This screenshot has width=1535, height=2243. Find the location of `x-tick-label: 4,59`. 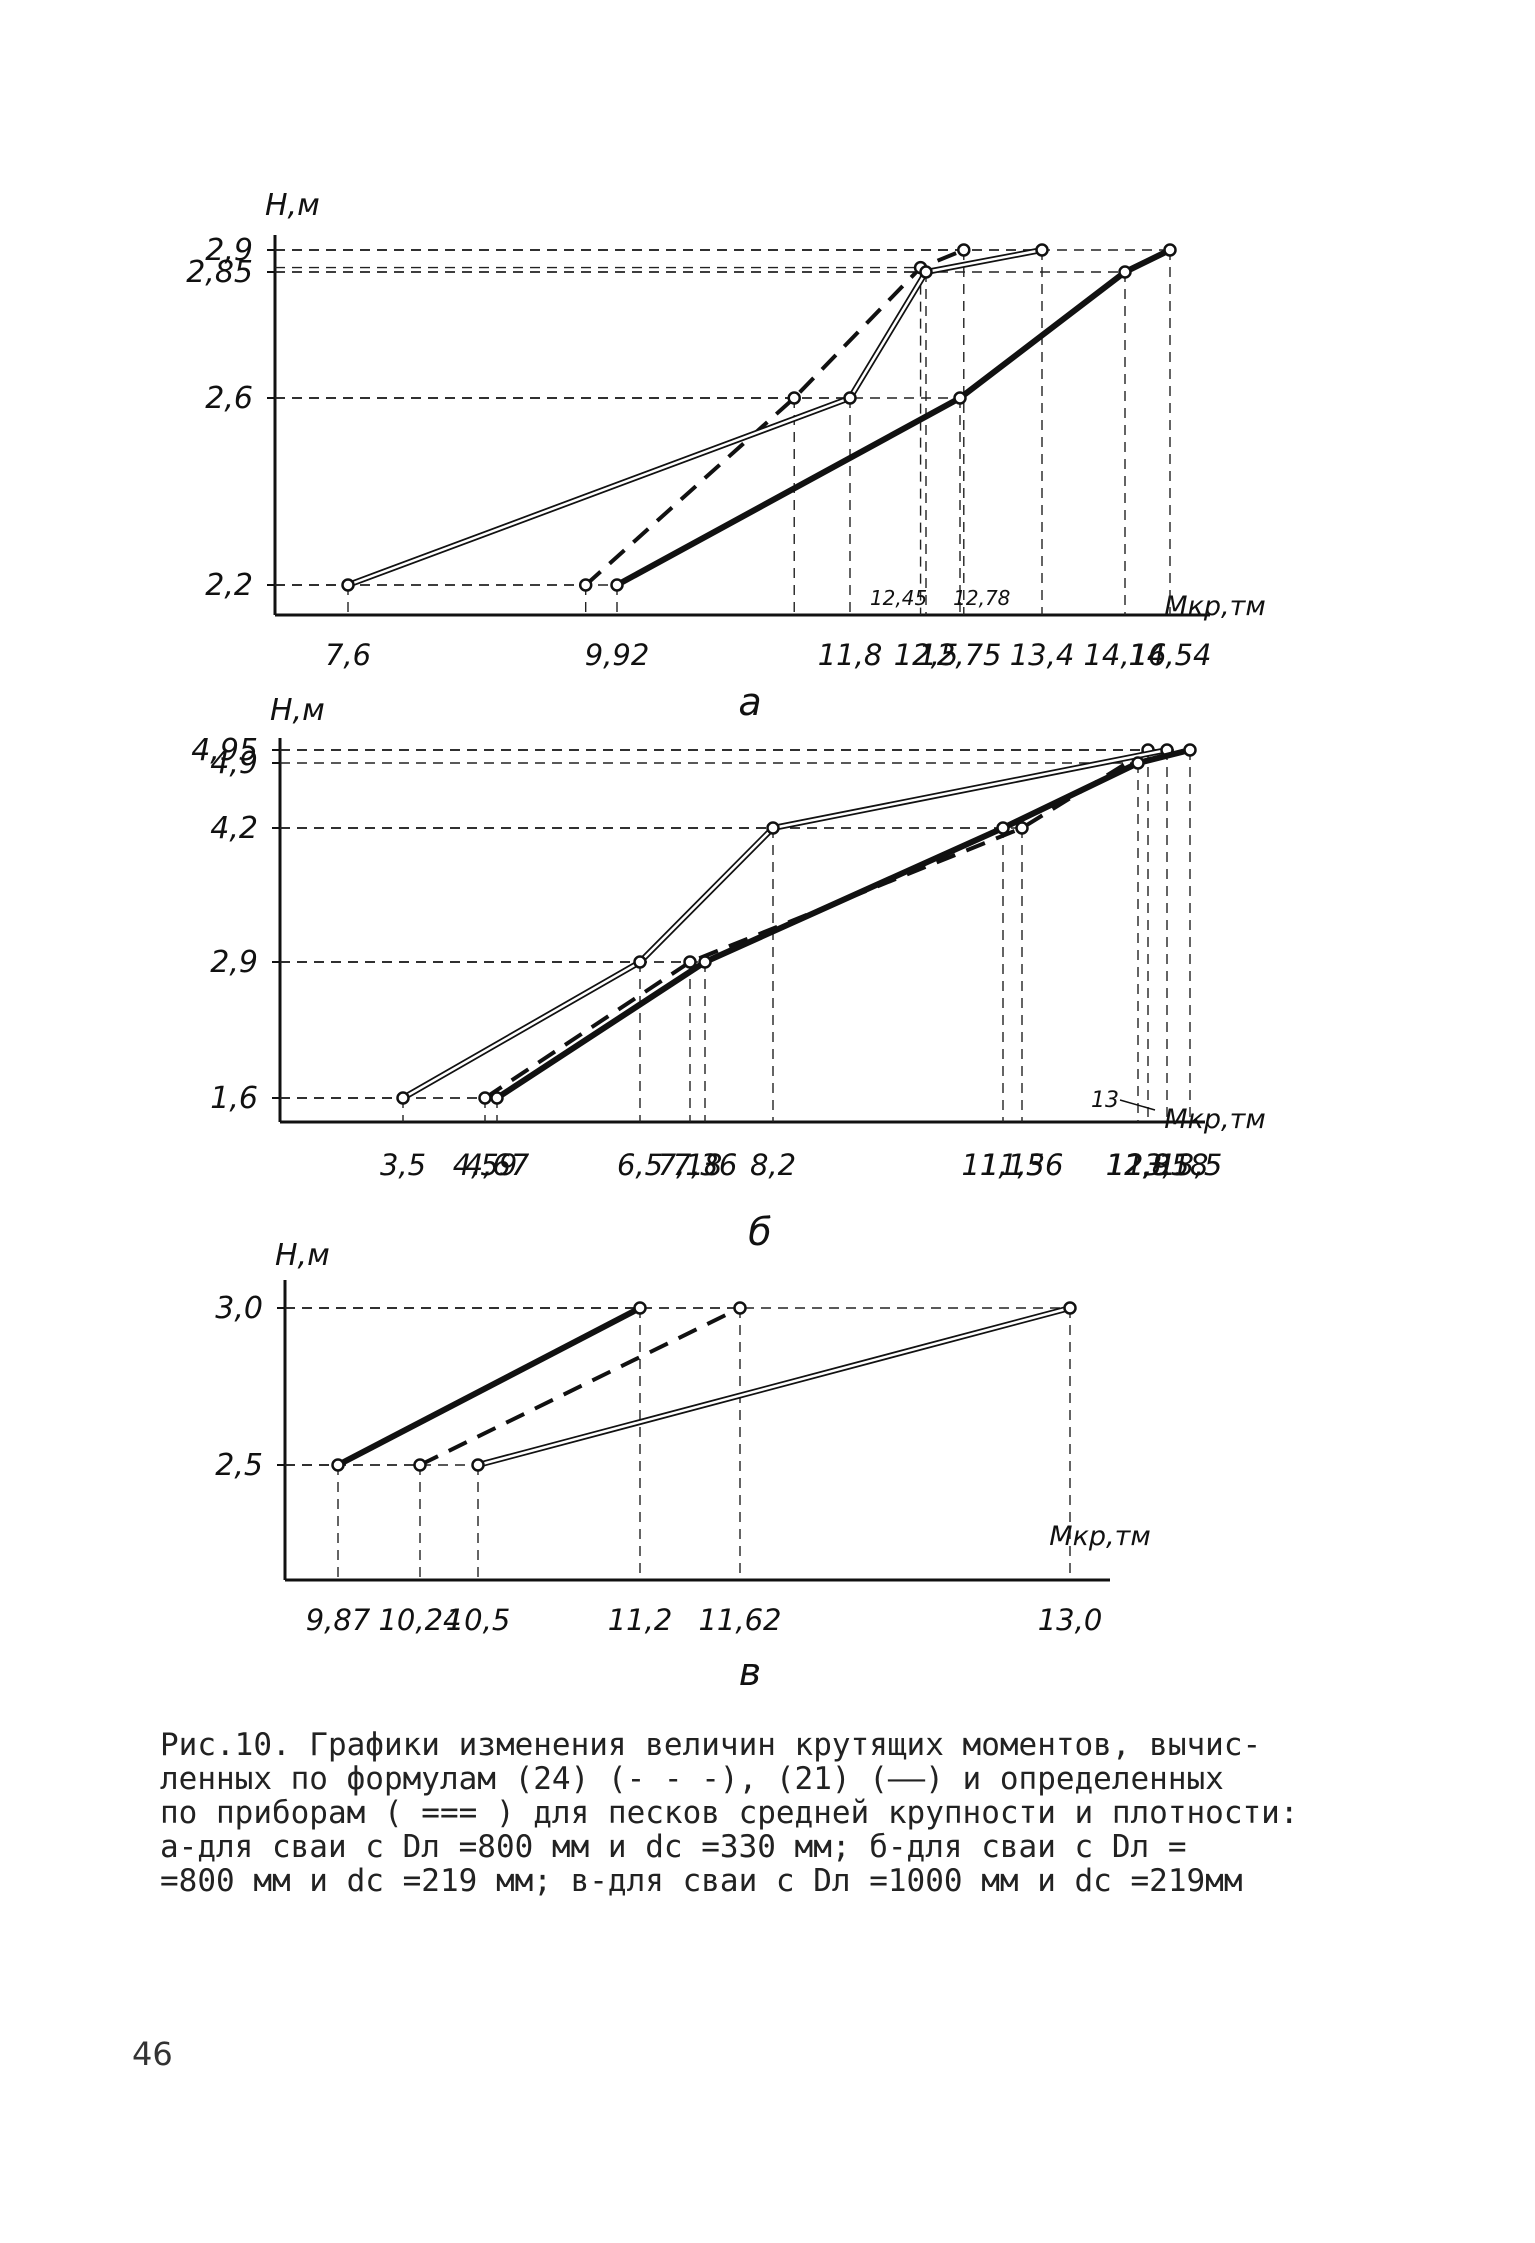

x-tick-label: 4,59 is located at coordinates (485, 1165).